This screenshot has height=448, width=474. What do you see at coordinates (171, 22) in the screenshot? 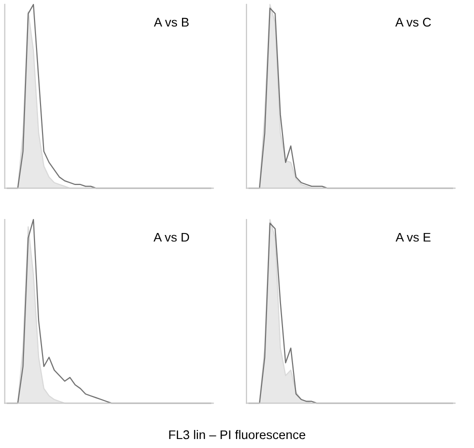
I see `text: A vs B` at bounding box center [171, 22].